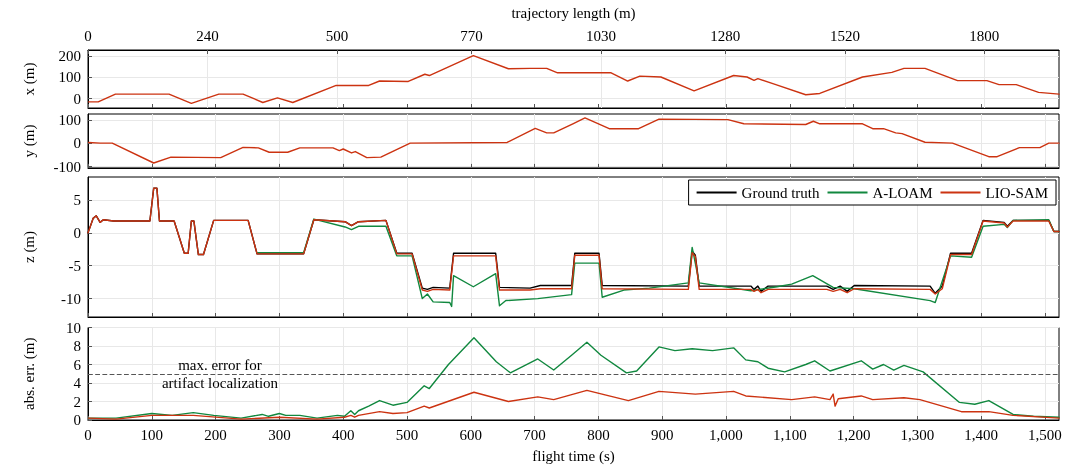 The height and width of the screenshot is (468, 1075). What do you see at coordinates (902, 192) in the screenshot?
I see `legend-label: A-LOAM` at bounding box center [902, 192].